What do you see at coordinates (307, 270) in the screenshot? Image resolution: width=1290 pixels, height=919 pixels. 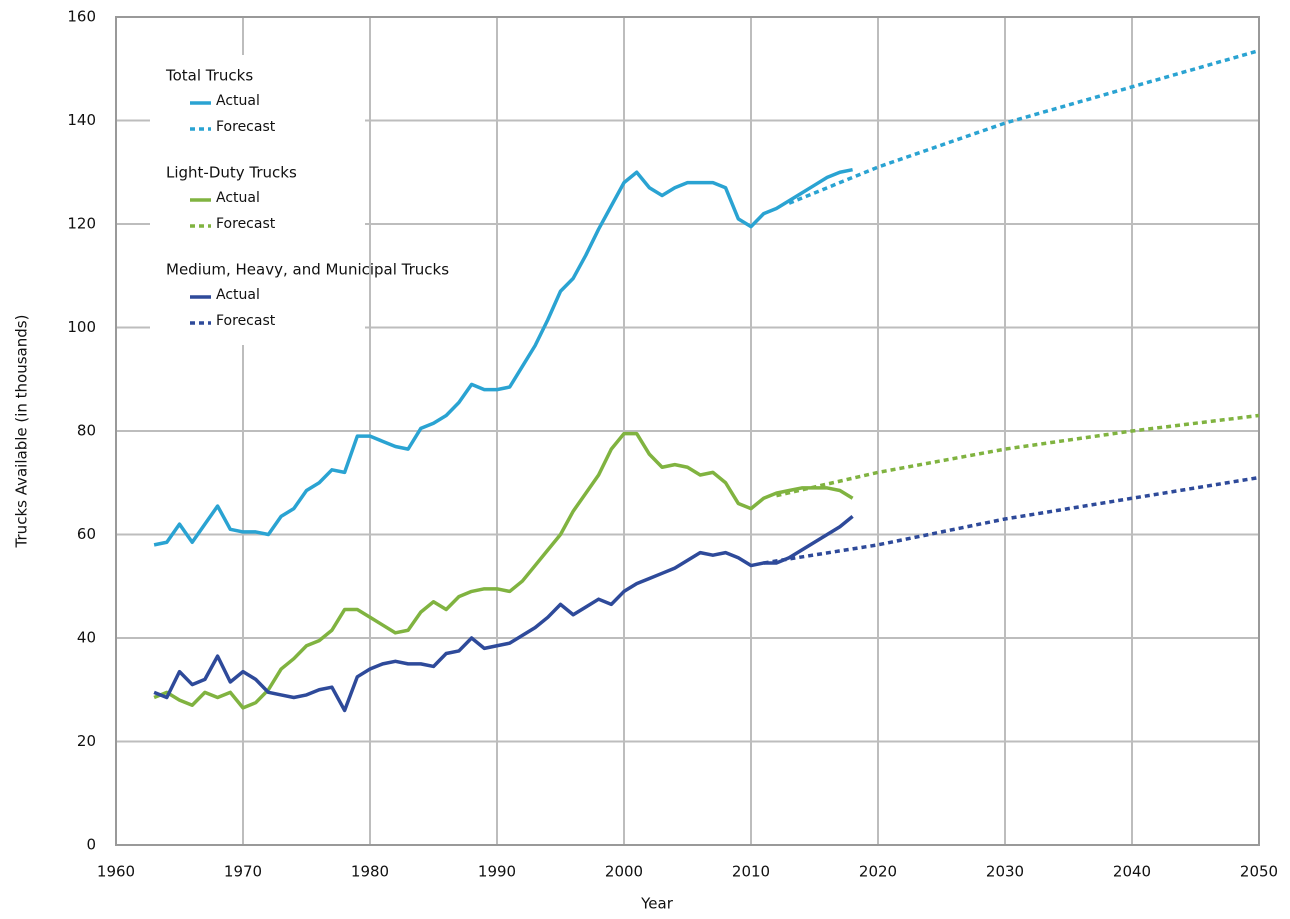 I see `legend-group-title: Medium, Heavy, and Municipal Trucks` at bounding box center [307, 270].